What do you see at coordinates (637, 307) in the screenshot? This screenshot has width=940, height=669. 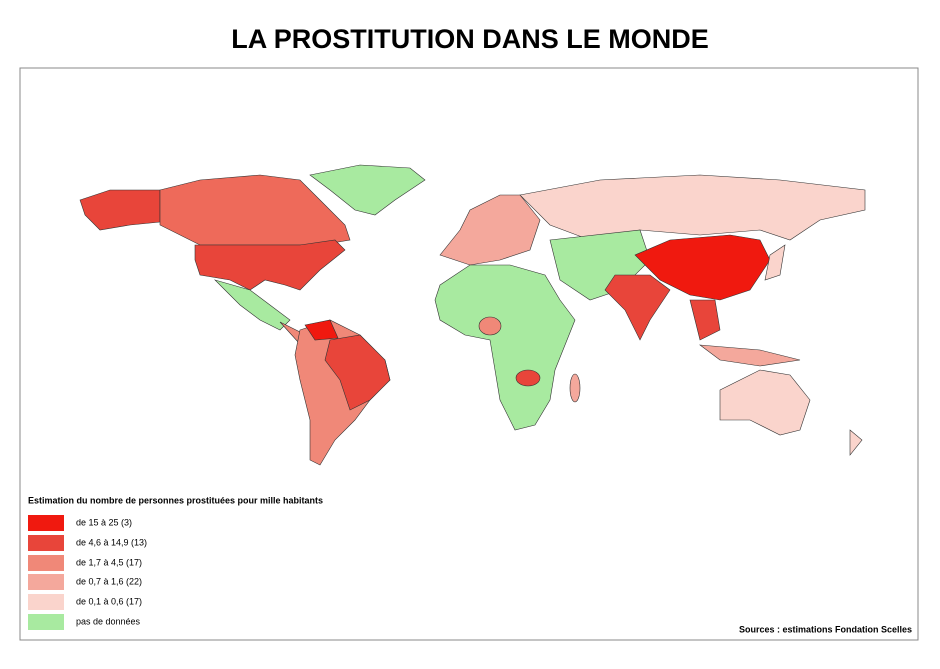 I see `india` at bounding box center [637, 307].